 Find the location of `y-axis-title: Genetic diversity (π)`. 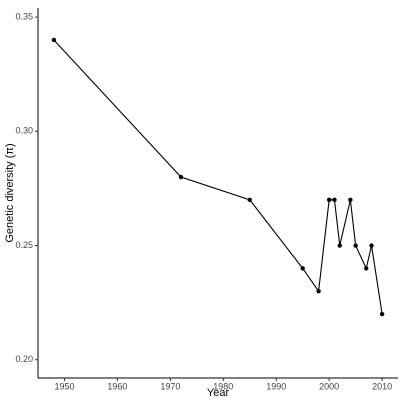

y-axis-title: Genetic diversity (π) is located at coordinates (10, 192).